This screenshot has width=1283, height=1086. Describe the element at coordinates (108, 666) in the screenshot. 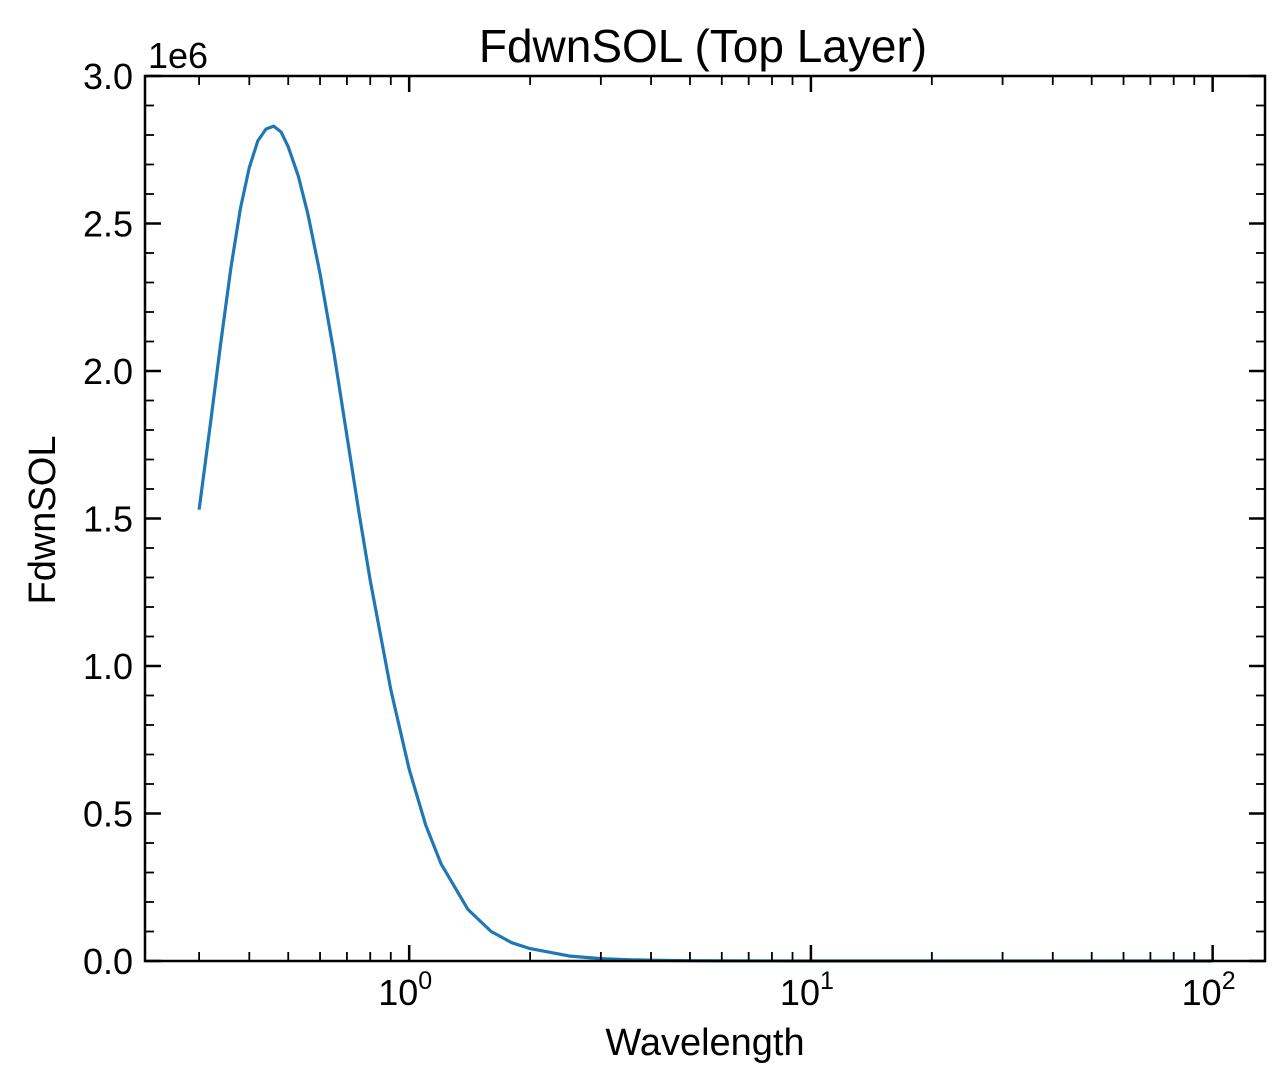

I see `y-tick-label: 1.0` at that location.